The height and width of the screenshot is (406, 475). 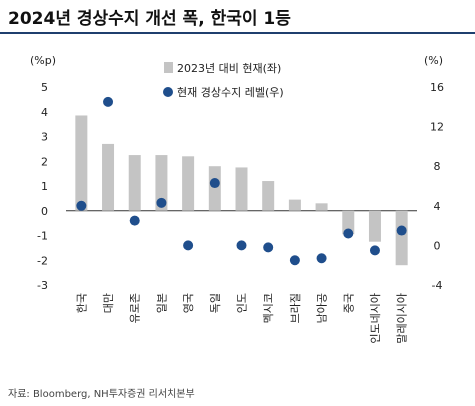 What do you see at coordinates (241, 318) in the screenshot?
I see `category-labels: 한국 대만 유로존 일본 영국 독일 인도 멕시코 브라질 남아공 중국 인도네시아 말레이시아` at bounding box center [241, 318].